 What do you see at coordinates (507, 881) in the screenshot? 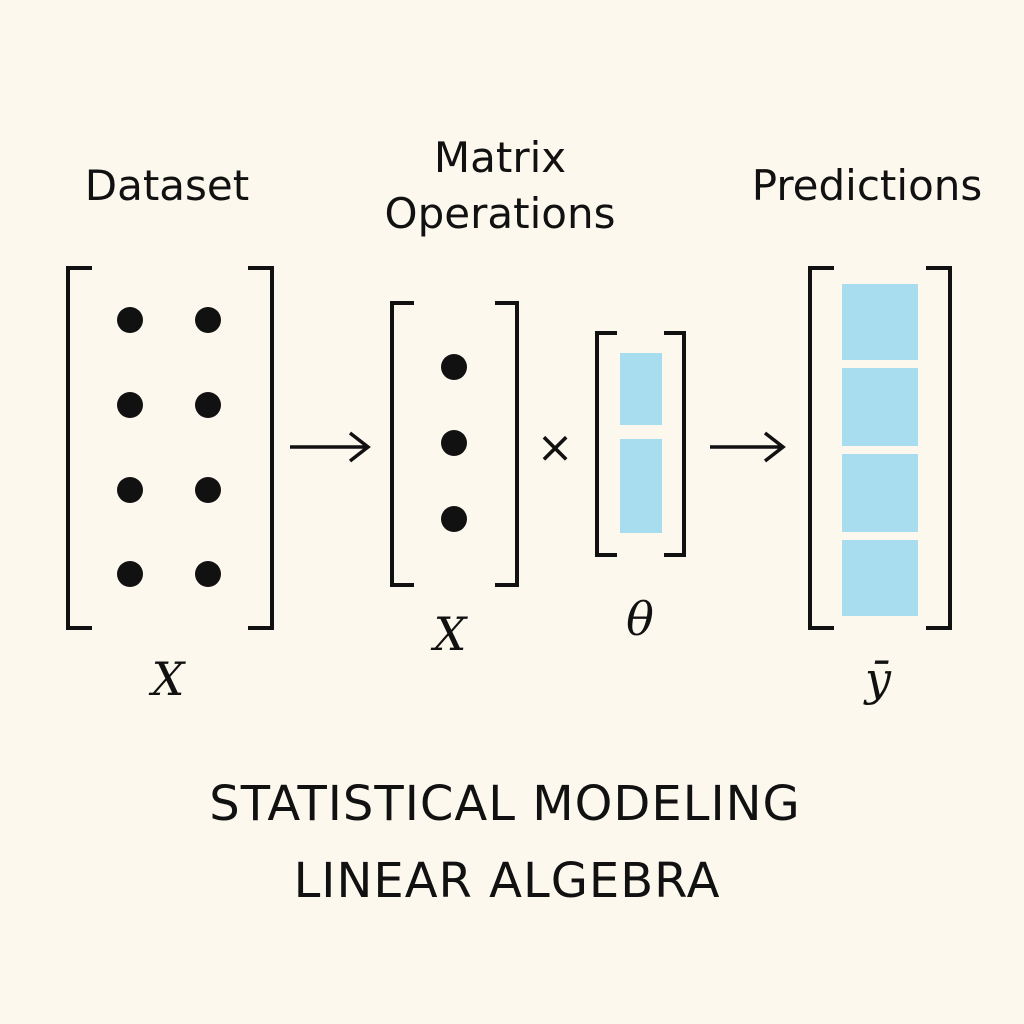
I see `footer-subtitle: LINEAR ALGEBRA` at bounding box center [507, 881].